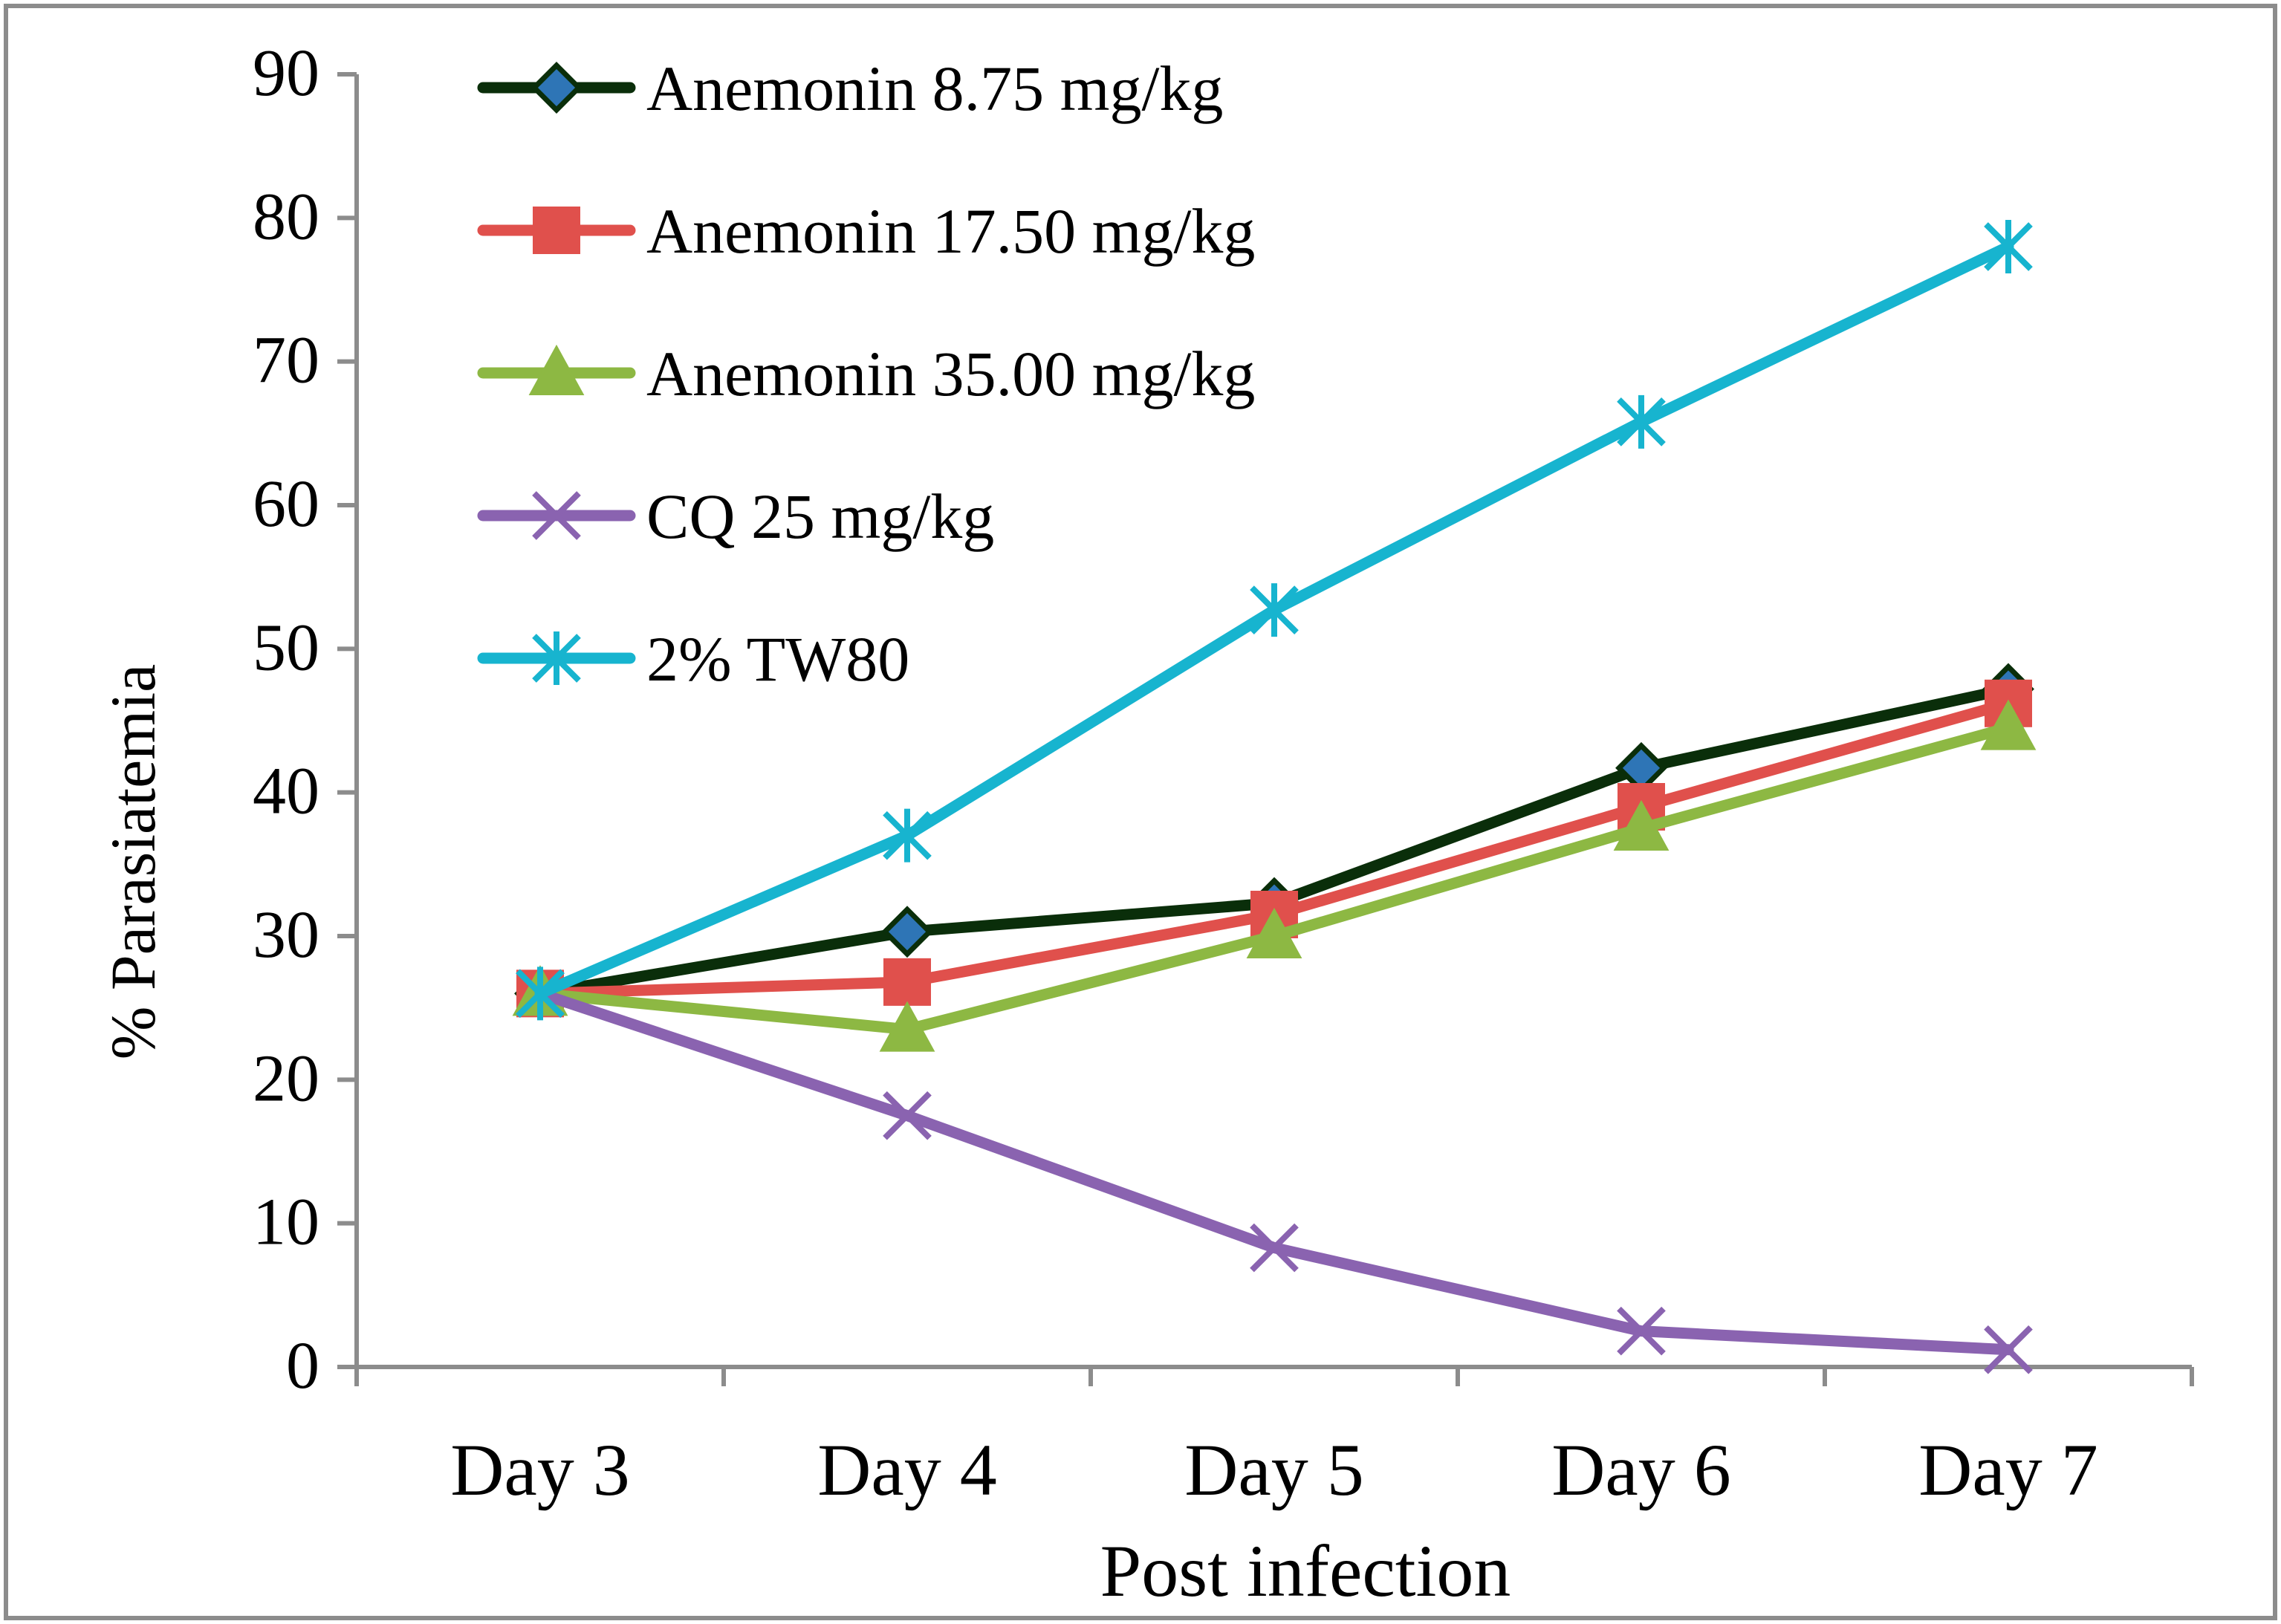 This screenshot has height=1624, width=2281. I want to click on y-tick-label-10: 10, so click(286, 1222).